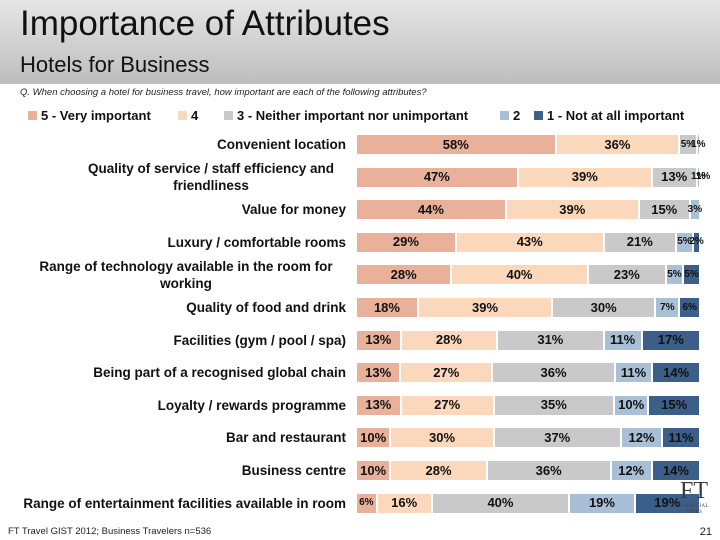  I want to click on legend-label: 5 - Very important, so click(96, 115).